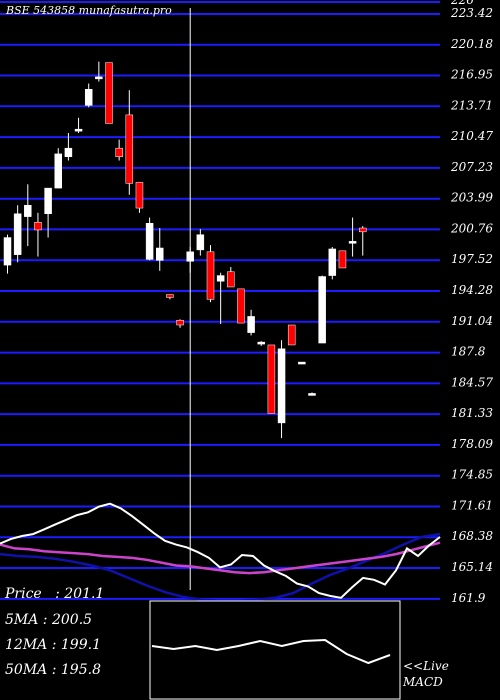 The width and height of the screenshot is (500, 700). What do you see at coordinates (271, 651) in the screenshot?
I see `macd-line` at bounding box center [271, 651].